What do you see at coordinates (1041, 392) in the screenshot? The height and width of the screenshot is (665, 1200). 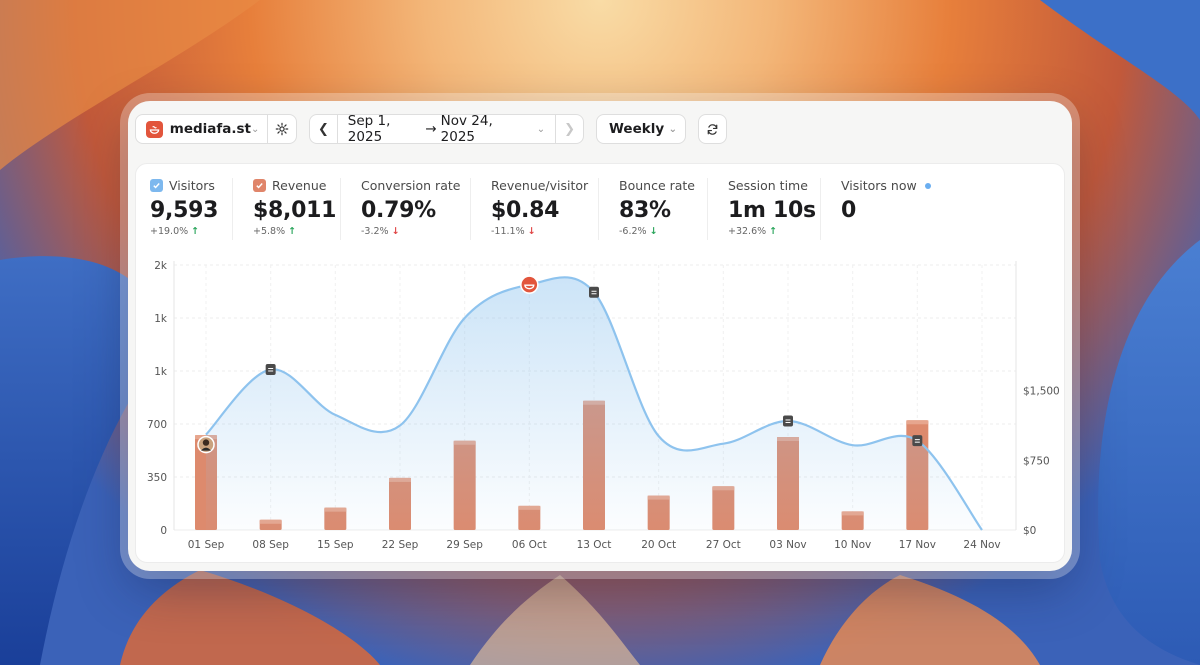 I see `y-right-tick-label: $1,500` at bounding box center [1041, 392].